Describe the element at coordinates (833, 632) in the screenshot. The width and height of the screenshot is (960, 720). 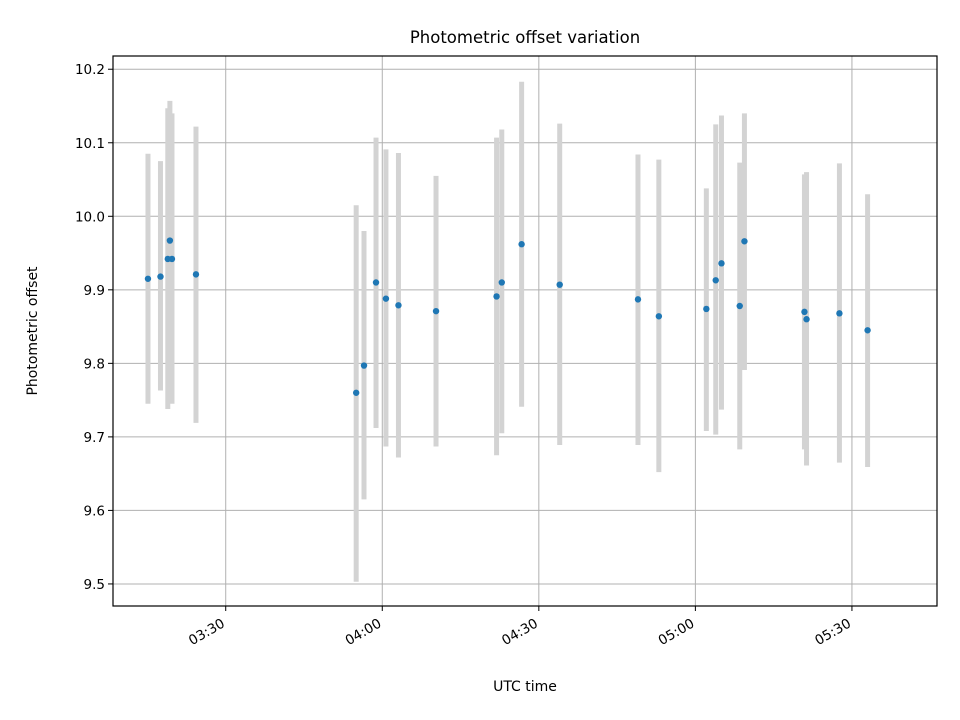
I see `x-tick-label: 05:30` at that location.